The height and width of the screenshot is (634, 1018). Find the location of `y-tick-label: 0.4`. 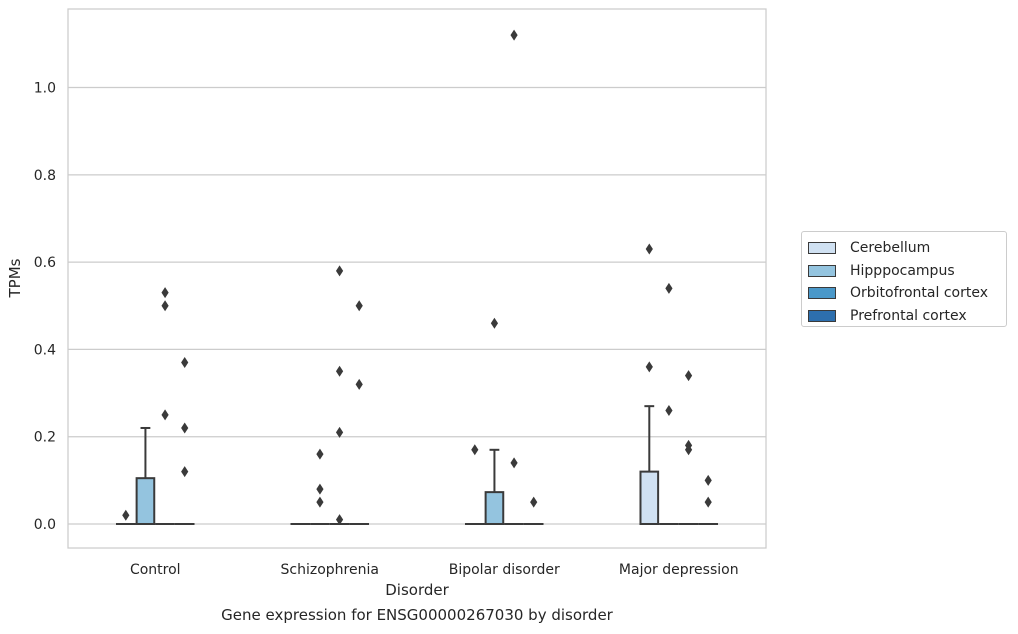

y-tick-label: 0.4 is located at coordinates (45, 350).